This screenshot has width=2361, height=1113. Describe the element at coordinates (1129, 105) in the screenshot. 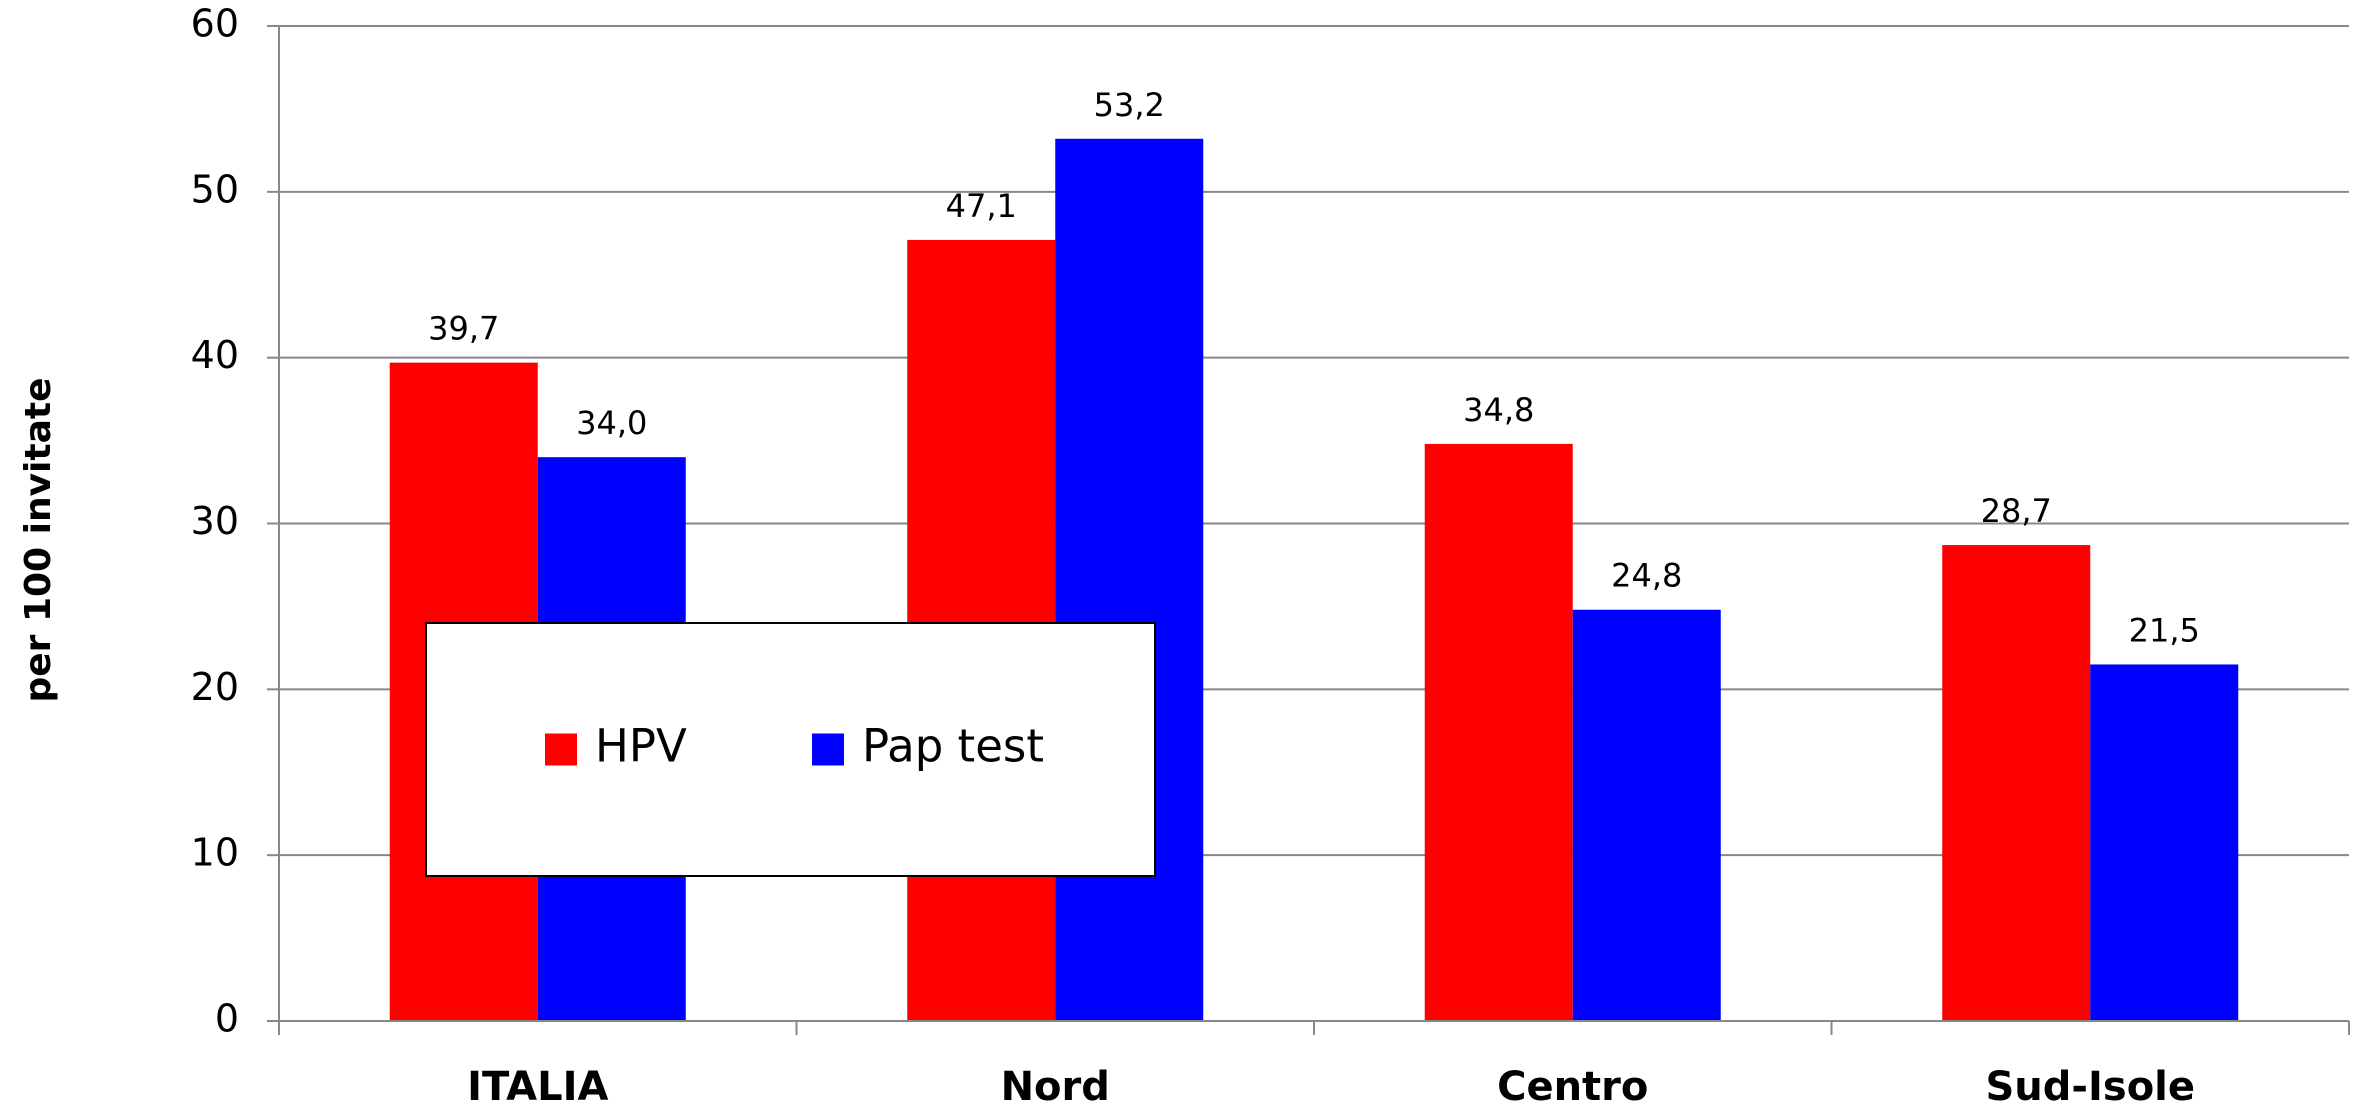

I see `value-label: 53,2` at that location.